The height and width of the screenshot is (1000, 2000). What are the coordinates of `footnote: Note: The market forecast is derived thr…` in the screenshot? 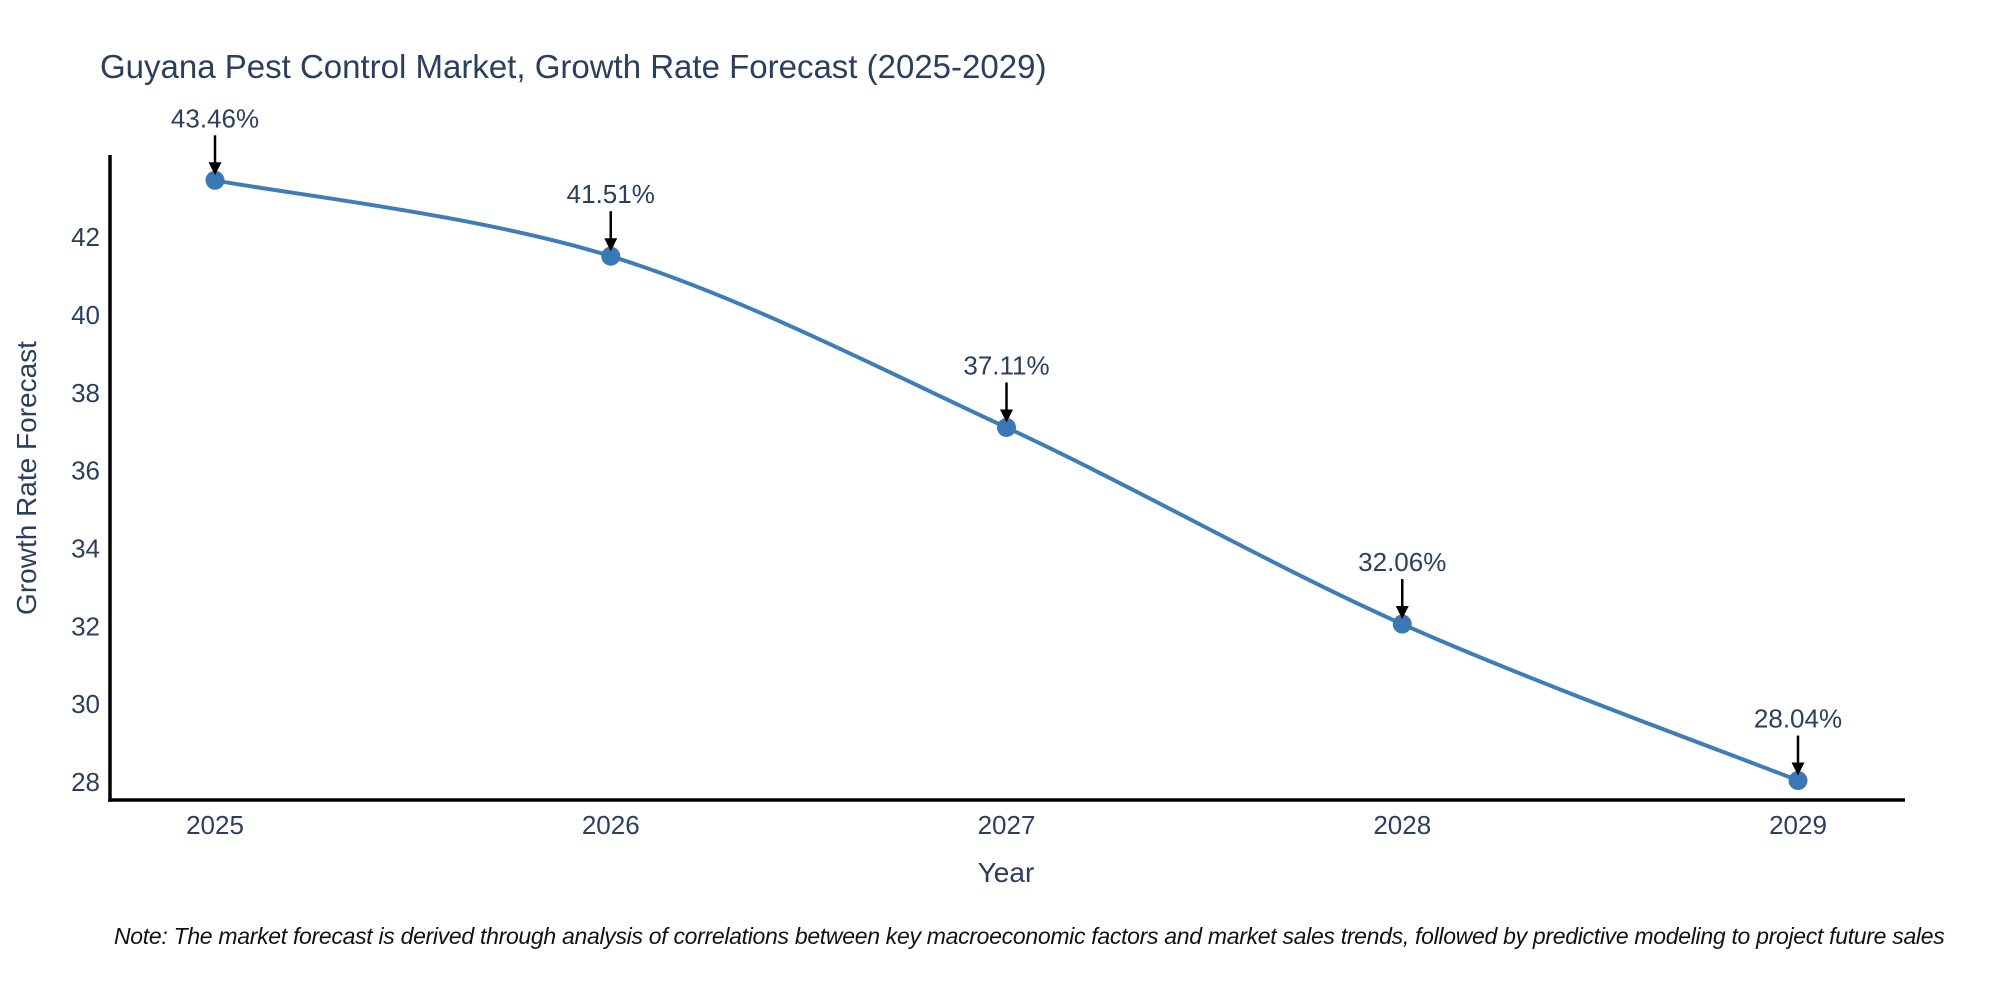 It's located at (1029, 936).